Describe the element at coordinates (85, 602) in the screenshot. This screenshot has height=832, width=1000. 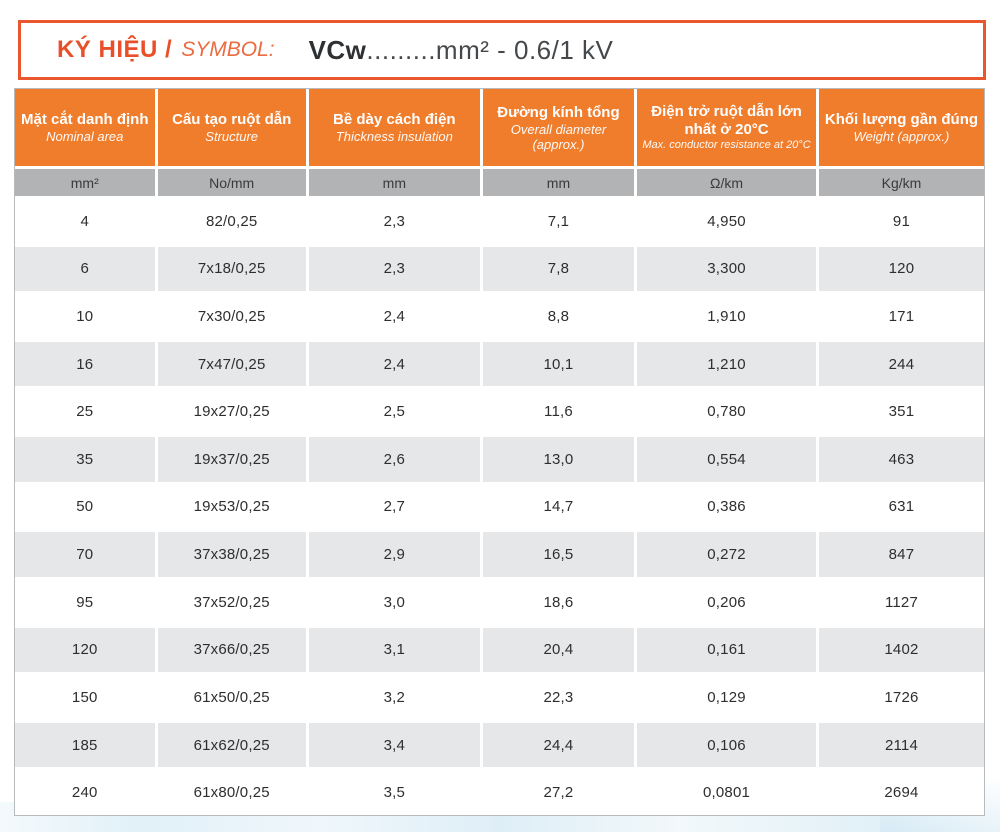
I see `table-cell: 95` at that location.